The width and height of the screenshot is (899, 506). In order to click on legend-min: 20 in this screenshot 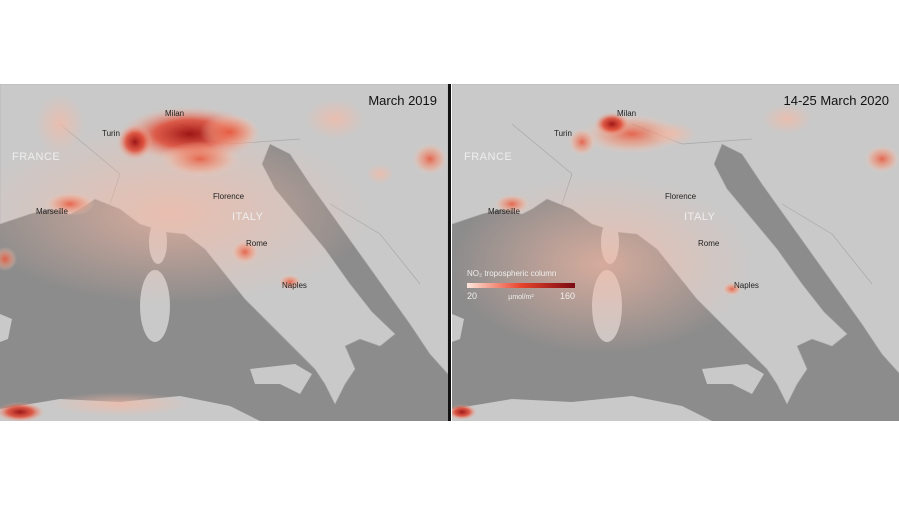, I will do `click(472, 296)`.